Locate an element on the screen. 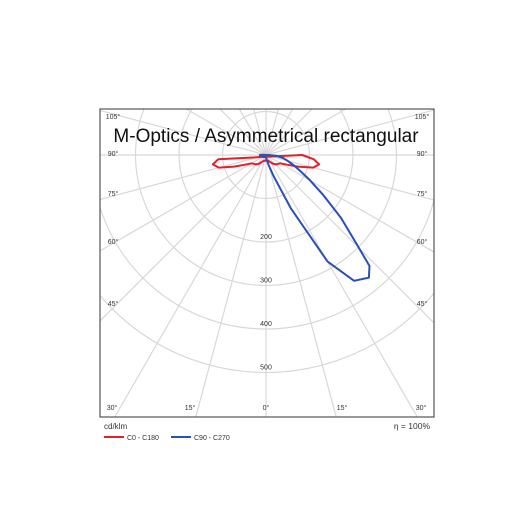  angle-label-right: 105° is located at coordinates (422, 117).